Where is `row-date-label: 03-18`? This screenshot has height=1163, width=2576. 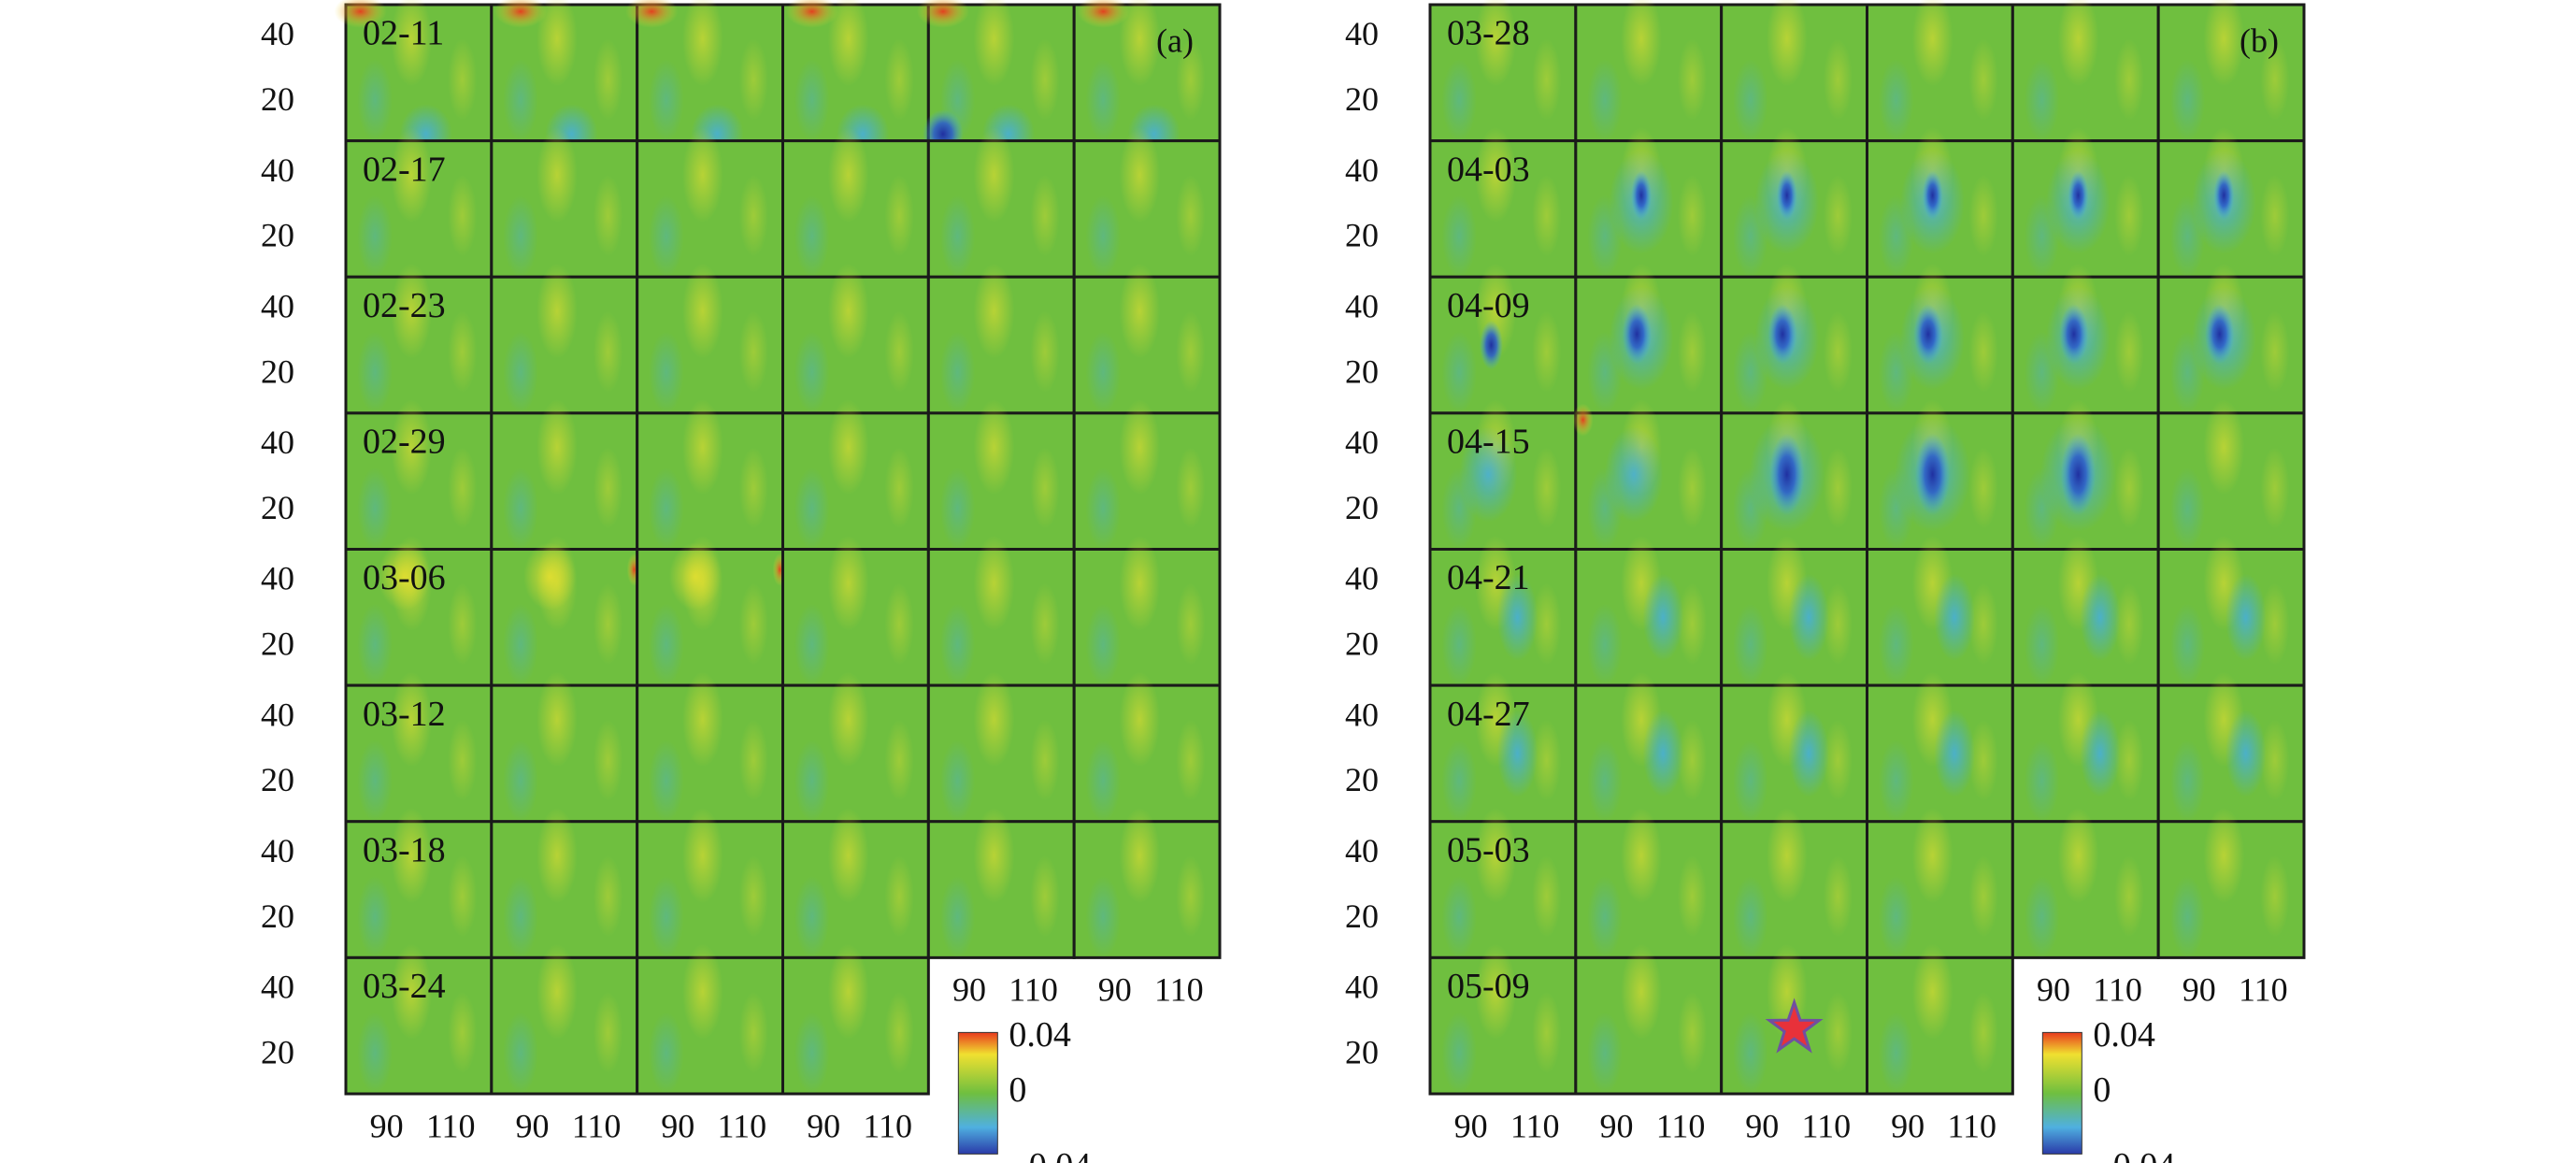 row-date-label: 03-18 is located at coordinates (404, 850).